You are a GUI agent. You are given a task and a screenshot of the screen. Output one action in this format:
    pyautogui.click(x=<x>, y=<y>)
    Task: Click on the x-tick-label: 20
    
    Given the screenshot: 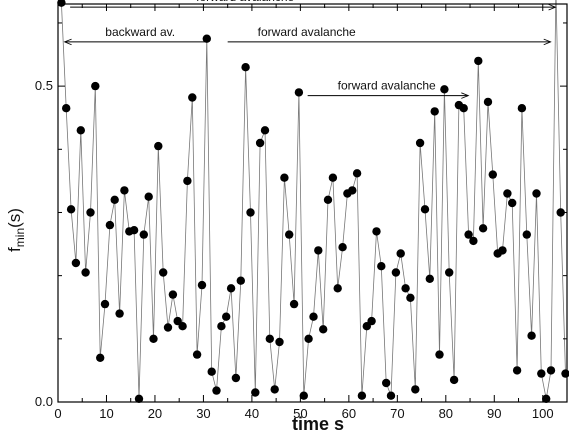 What is the action you would take?
    pyautogui.click(x=155, y=413)
    